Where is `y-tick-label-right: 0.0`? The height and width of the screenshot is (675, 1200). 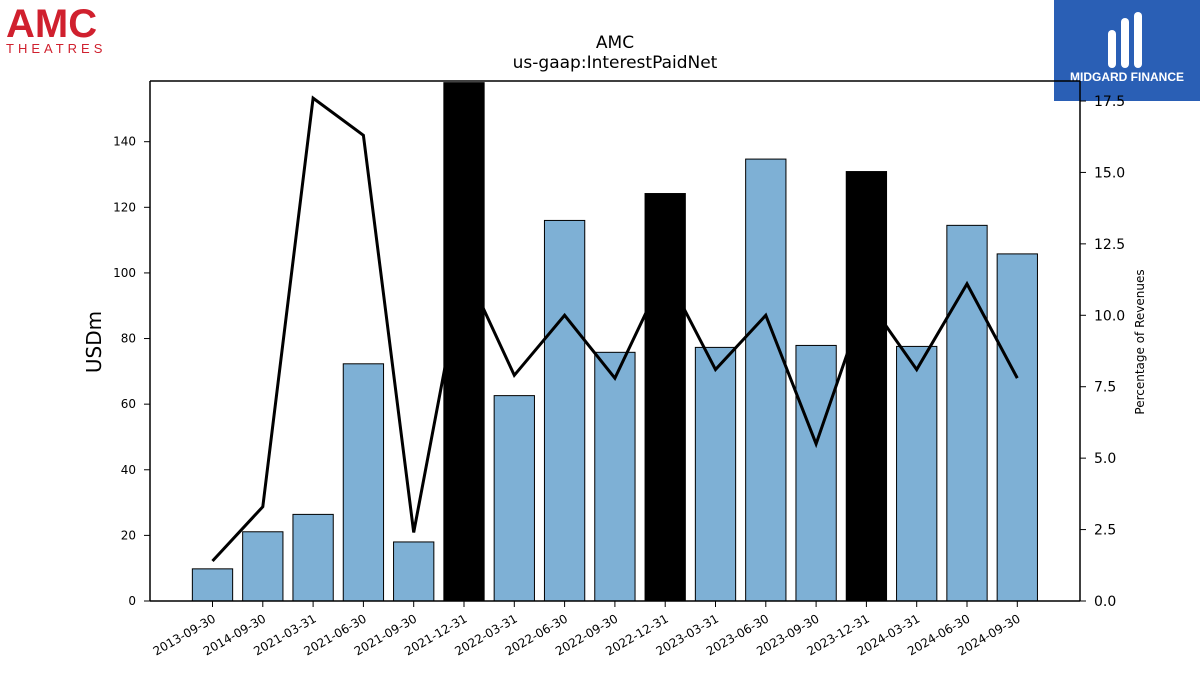 y-tick-label-right: 0.0 is located at coordinates (1105, 602).